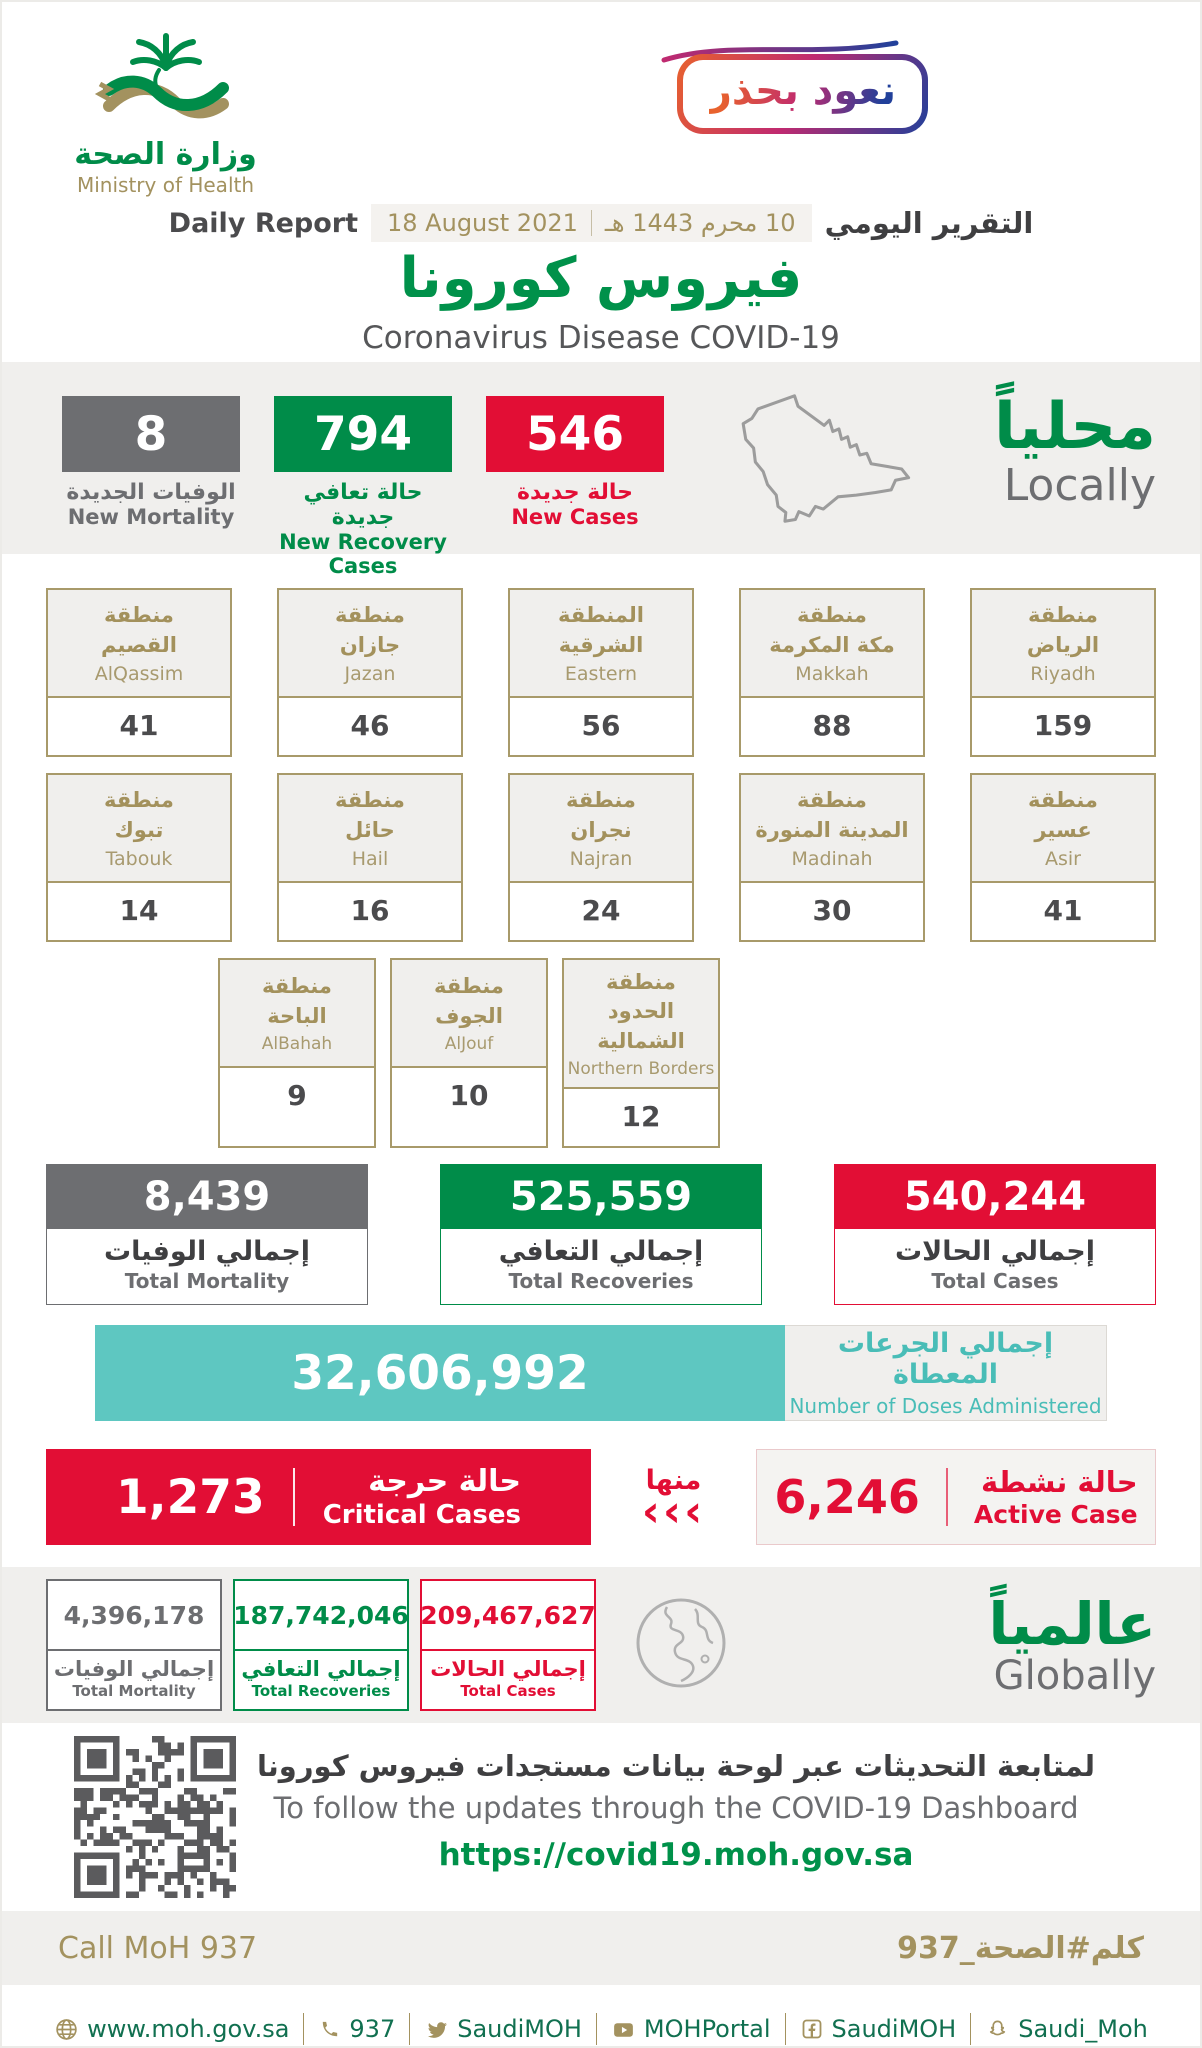  What do you see at coordinates (832, 672) in the screenshot?
I see `region-card-makkah: منطقة مكة المكرمة Makkah 88` at bounding box center [832, 672].